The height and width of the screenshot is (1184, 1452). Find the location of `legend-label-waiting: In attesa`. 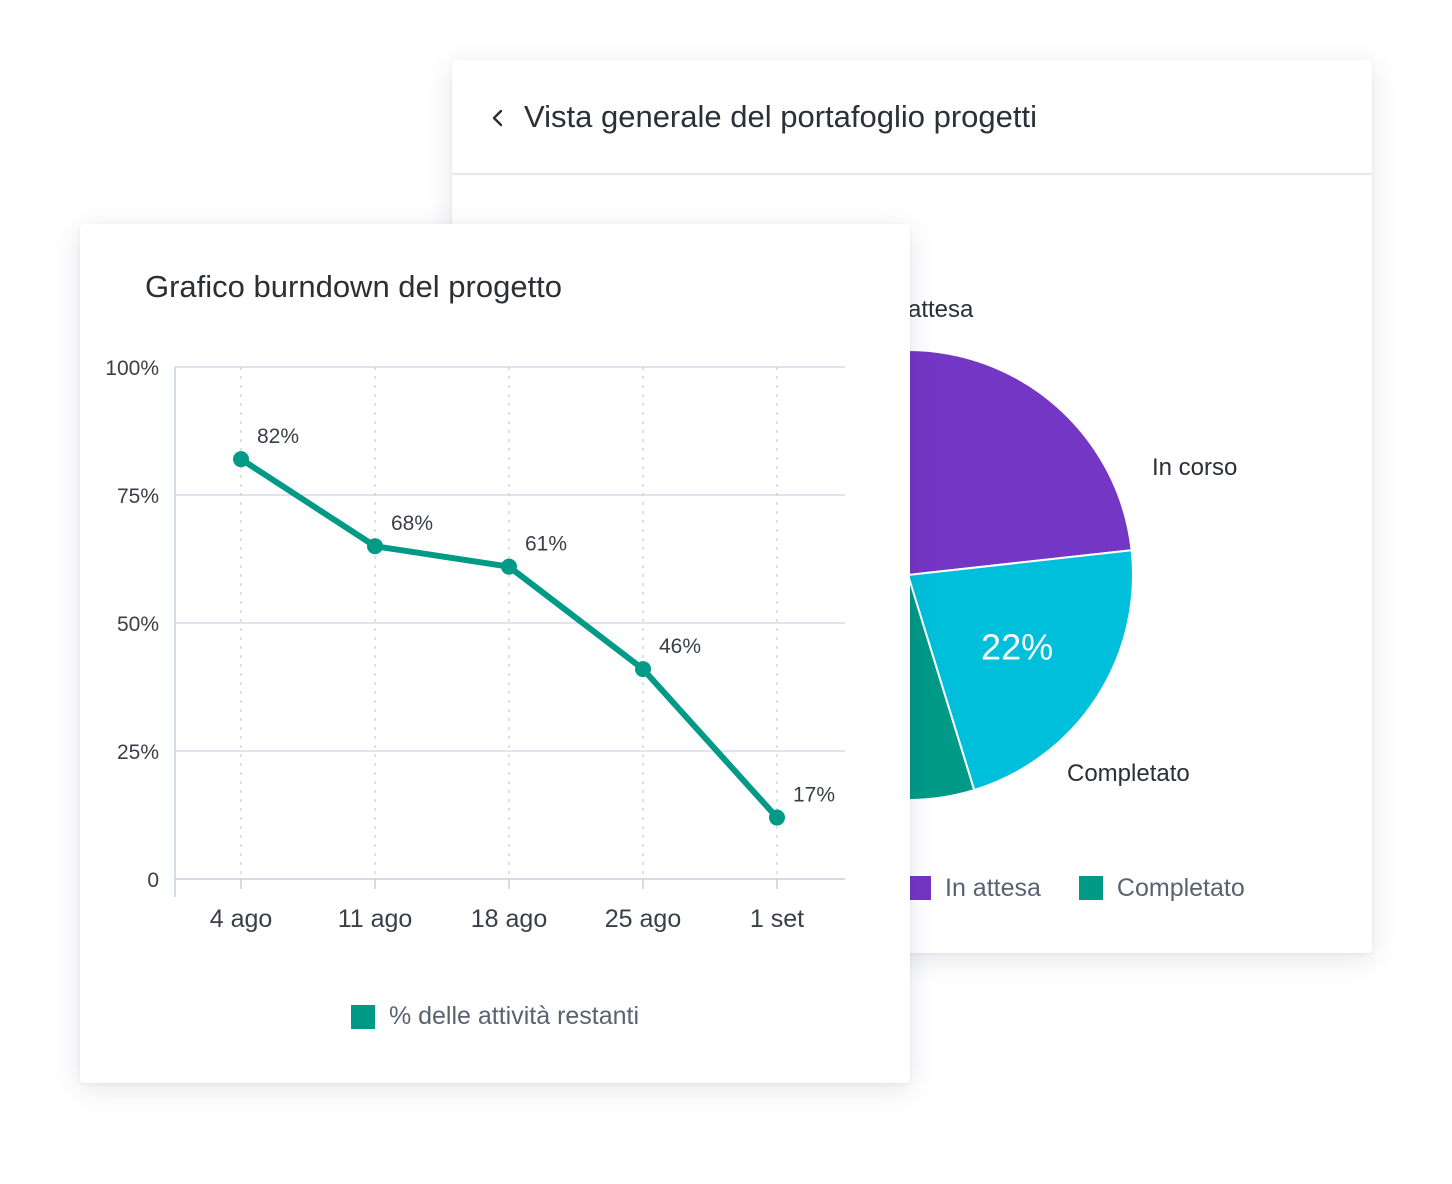

legend-label-waiting: In attesa is located at coordinates (993, 887).